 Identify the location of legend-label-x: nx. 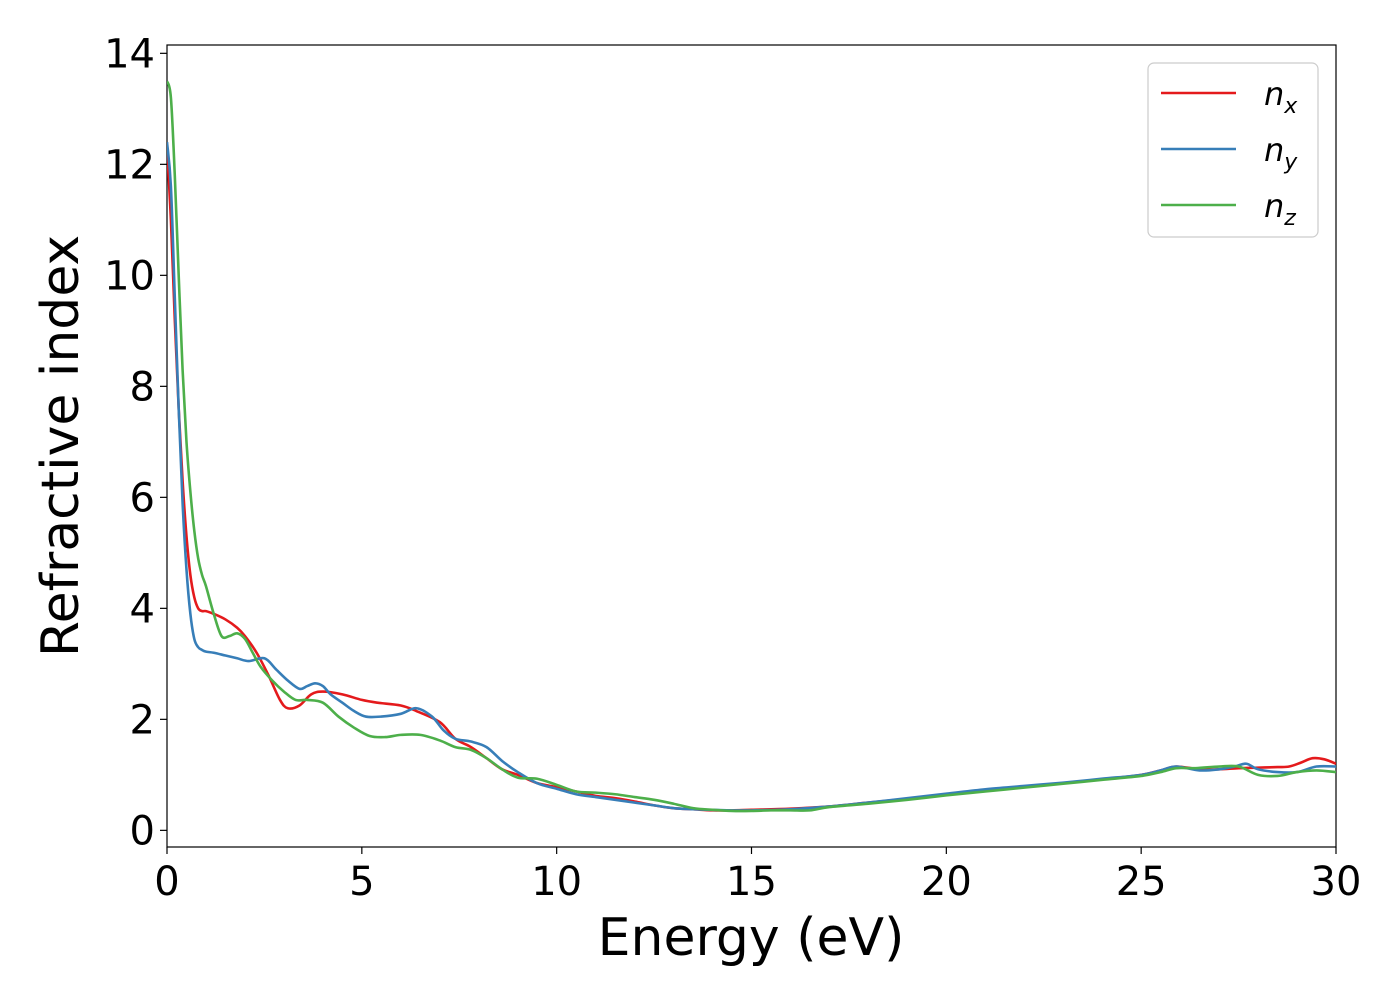
(1281, 97).